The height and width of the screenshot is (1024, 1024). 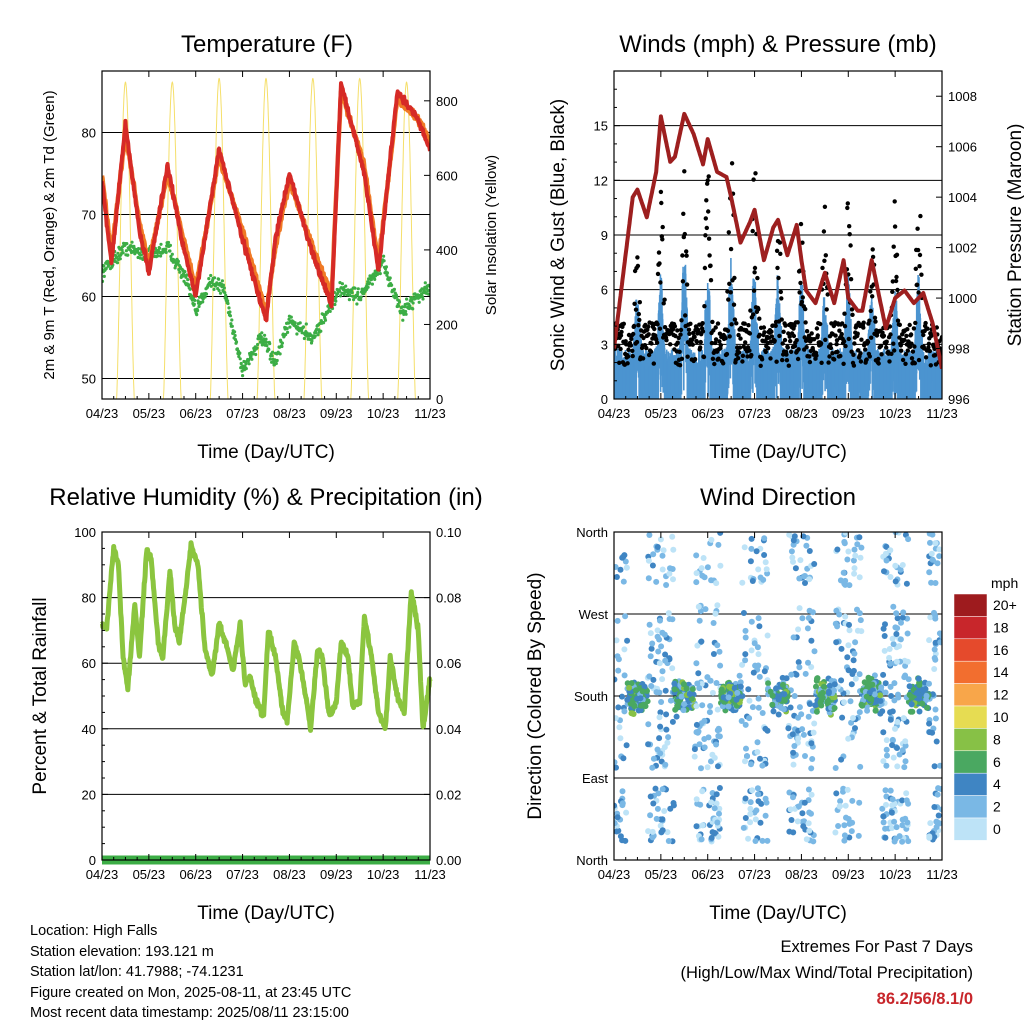 What do you see at coordinates (592, 532) in the screenshot?
I see `y-tick-label: North` at bounding box center [592, 532].